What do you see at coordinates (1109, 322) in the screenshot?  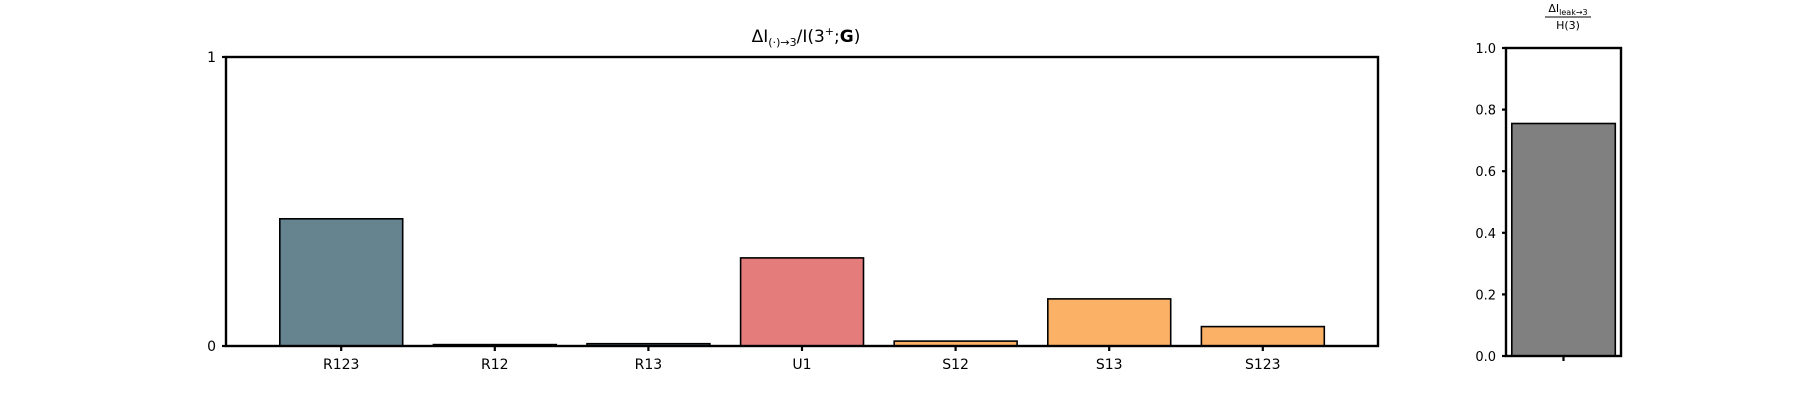 I see `bar-s13` at bounding box center [1109, 322].